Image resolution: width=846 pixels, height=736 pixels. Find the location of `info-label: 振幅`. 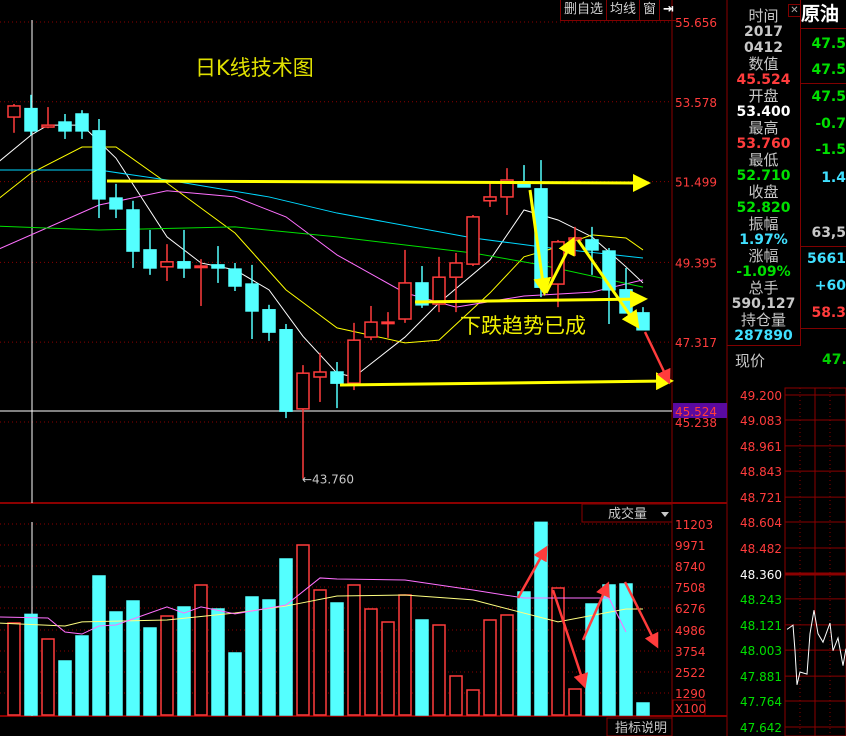

info-label: 振幅 is located at coordinates (763, 224).